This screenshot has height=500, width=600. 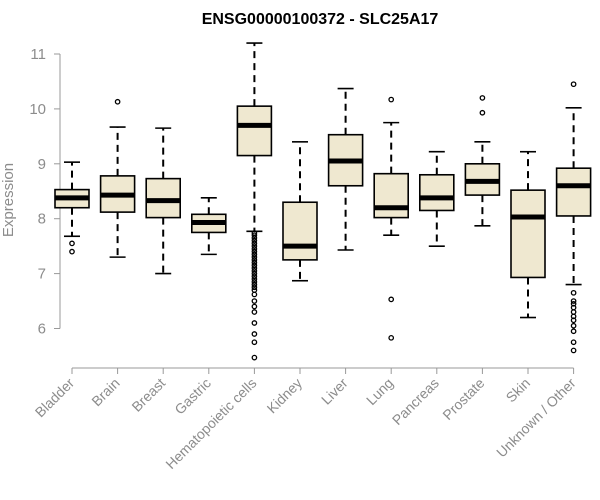 What do you see at coordinates (38, 54) in the screenshot?
I see `y-tick-label: 11` at bounding box center [38, 54].